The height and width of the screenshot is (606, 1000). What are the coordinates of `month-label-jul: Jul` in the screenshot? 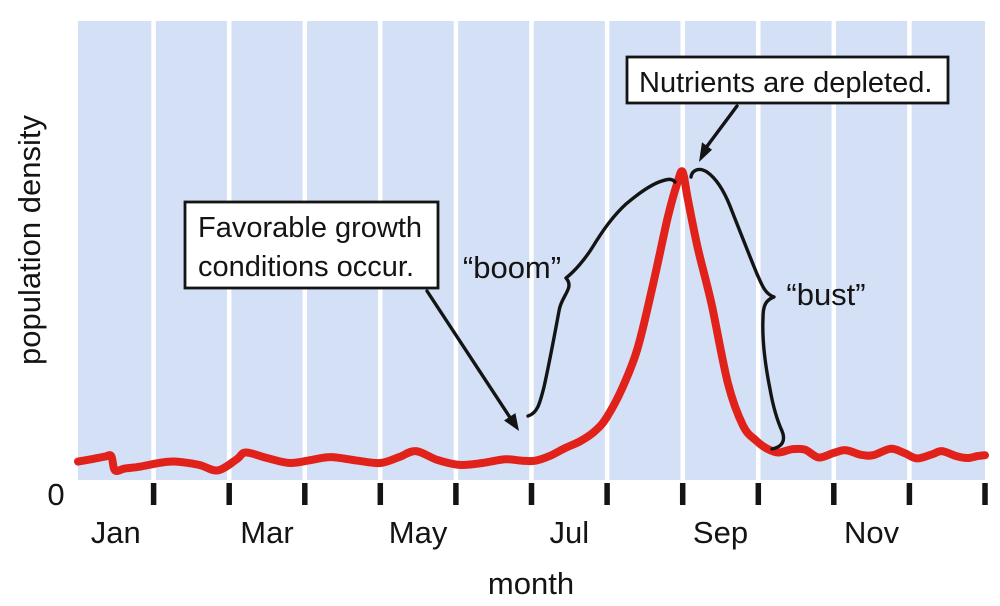 It's located at (569, 532).